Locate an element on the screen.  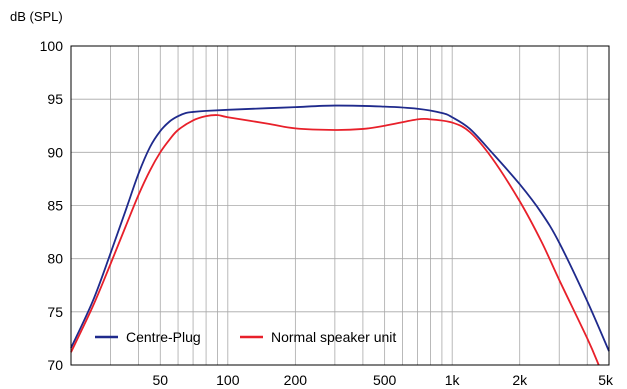
x-tick-label: 5k is located at coordinates (606, 380).